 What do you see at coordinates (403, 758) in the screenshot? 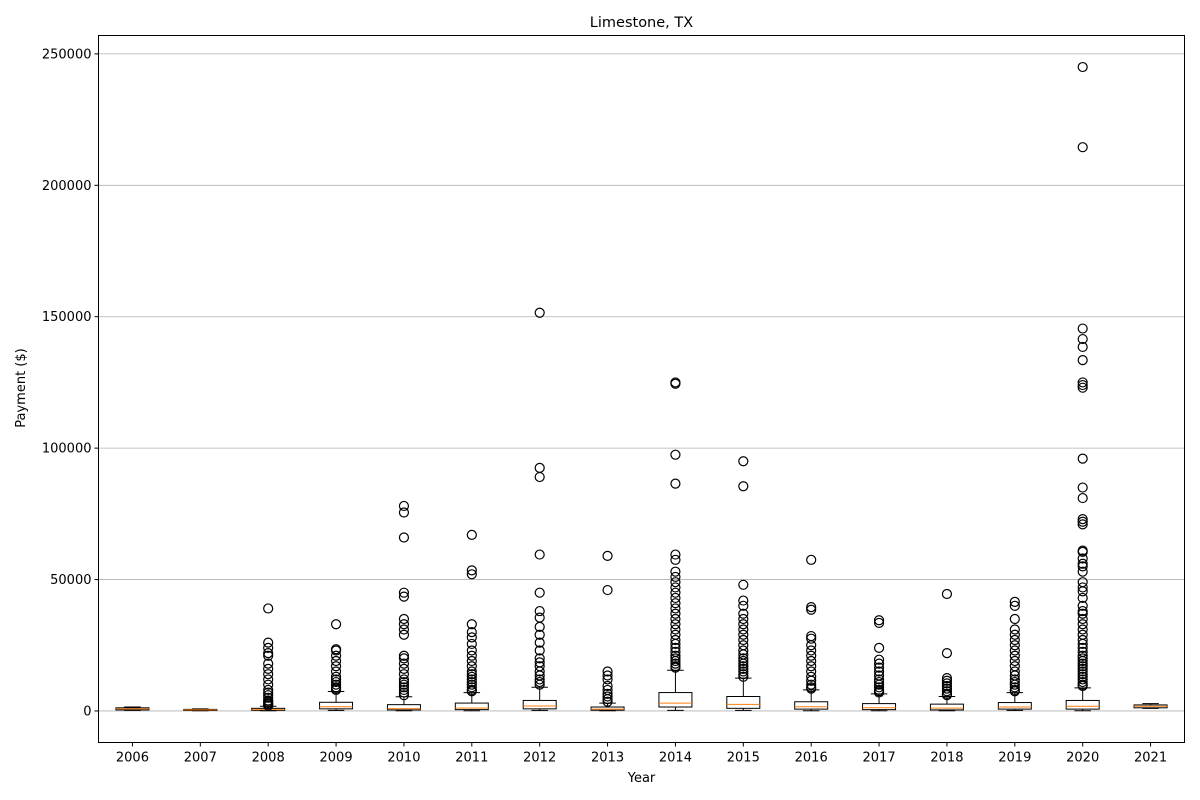
I see `x-tick-label: 2010` at bounding box center [403, 758].